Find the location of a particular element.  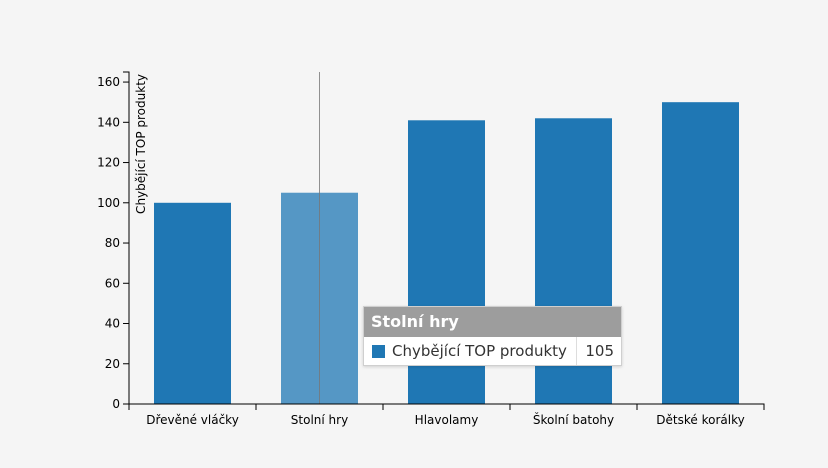

y-tick-label: 80 is located at coordinates (112, 243).